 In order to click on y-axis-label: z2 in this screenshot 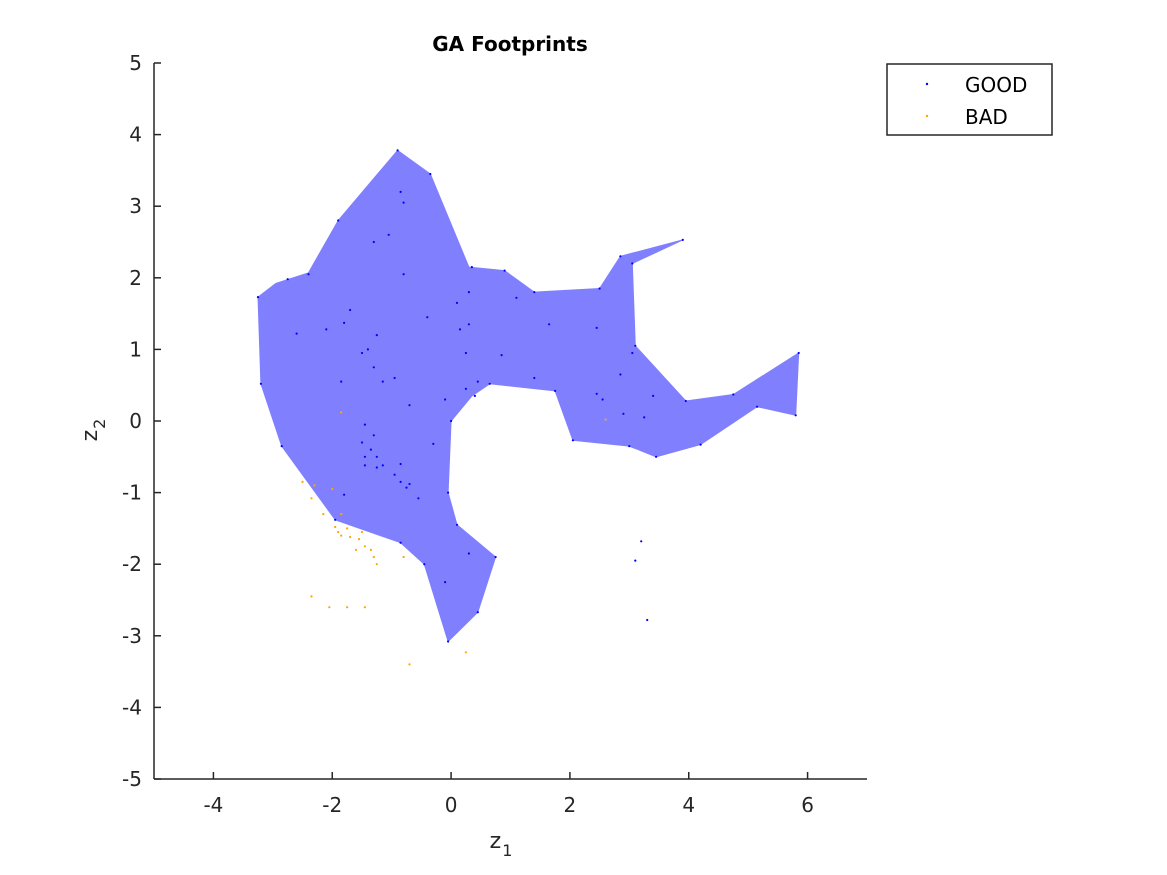, I will do `click(93, 430)`.